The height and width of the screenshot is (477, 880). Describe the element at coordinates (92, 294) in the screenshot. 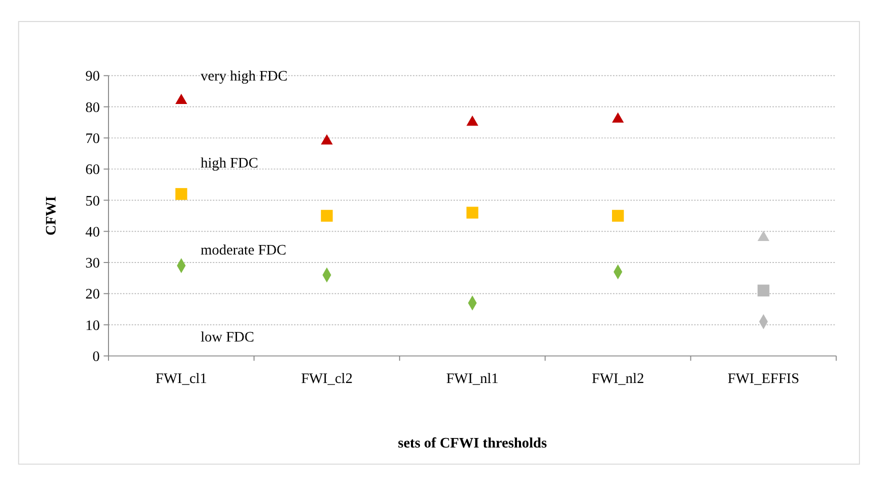

I see `y-tick-label: 20` at that location.